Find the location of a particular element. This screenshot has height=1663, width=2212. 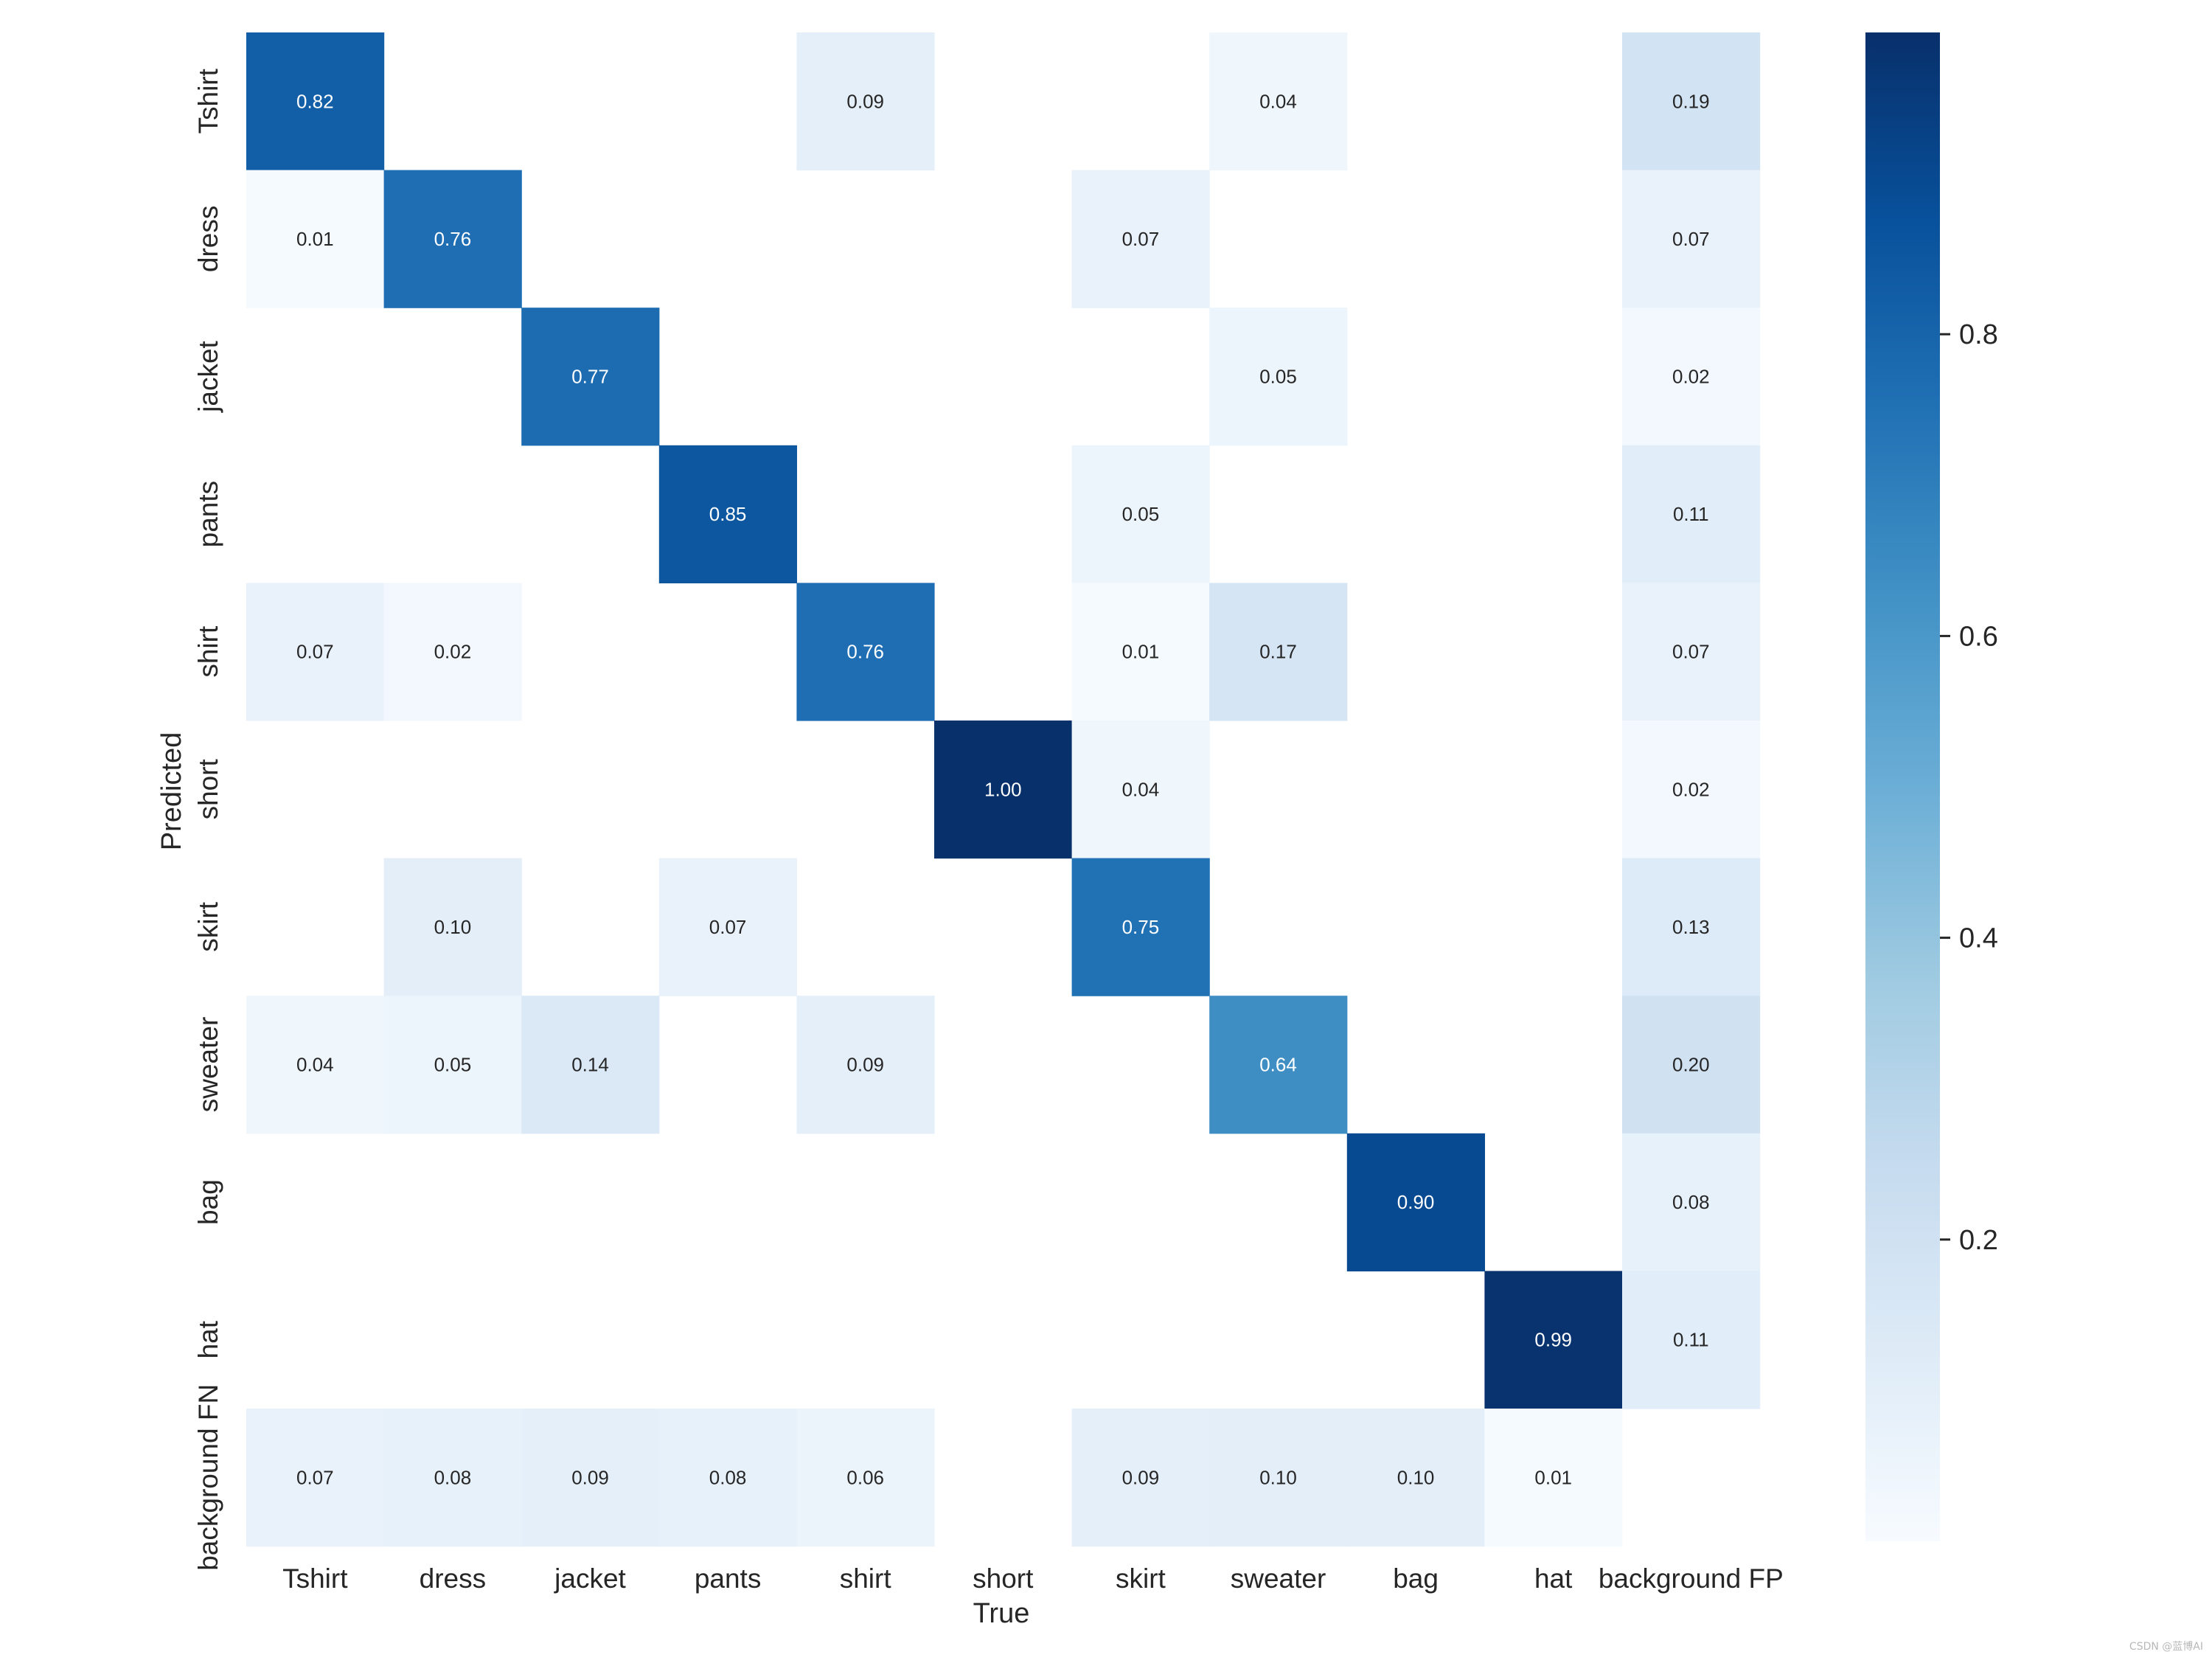

heatmap-cell-value: 0.17 is located at coordinates (1278, 652).